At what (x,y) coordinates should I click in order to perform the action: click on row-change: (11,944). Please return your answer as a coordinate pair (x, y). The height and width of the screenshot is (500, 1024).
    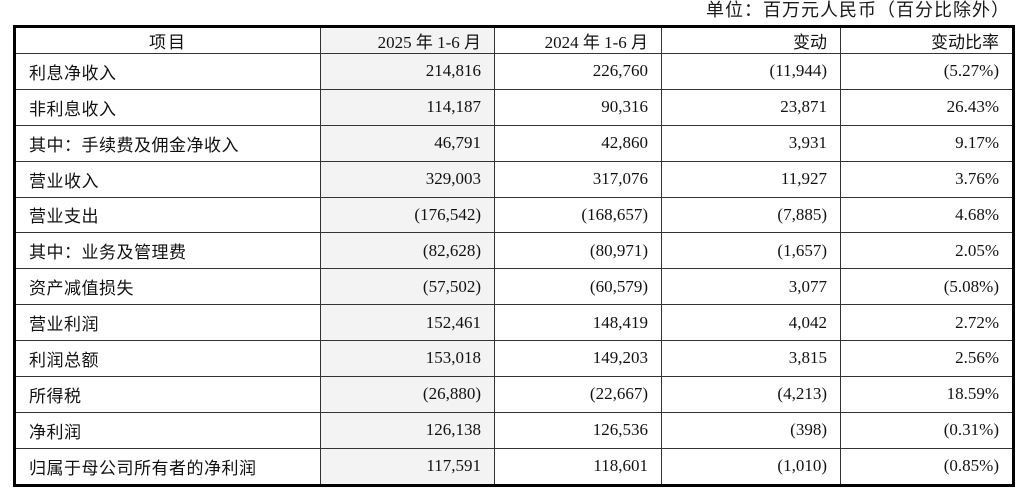
    Looking at the image, I should click on (751, 71).